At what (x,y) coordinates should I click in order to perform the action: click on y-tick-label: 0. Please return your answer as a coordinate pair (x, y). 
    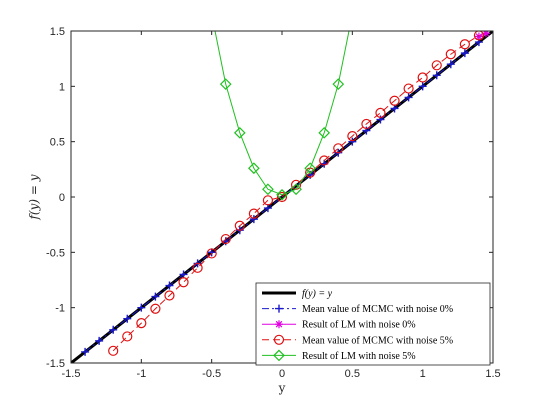
    Looking at the image, I should click on (62, 198).